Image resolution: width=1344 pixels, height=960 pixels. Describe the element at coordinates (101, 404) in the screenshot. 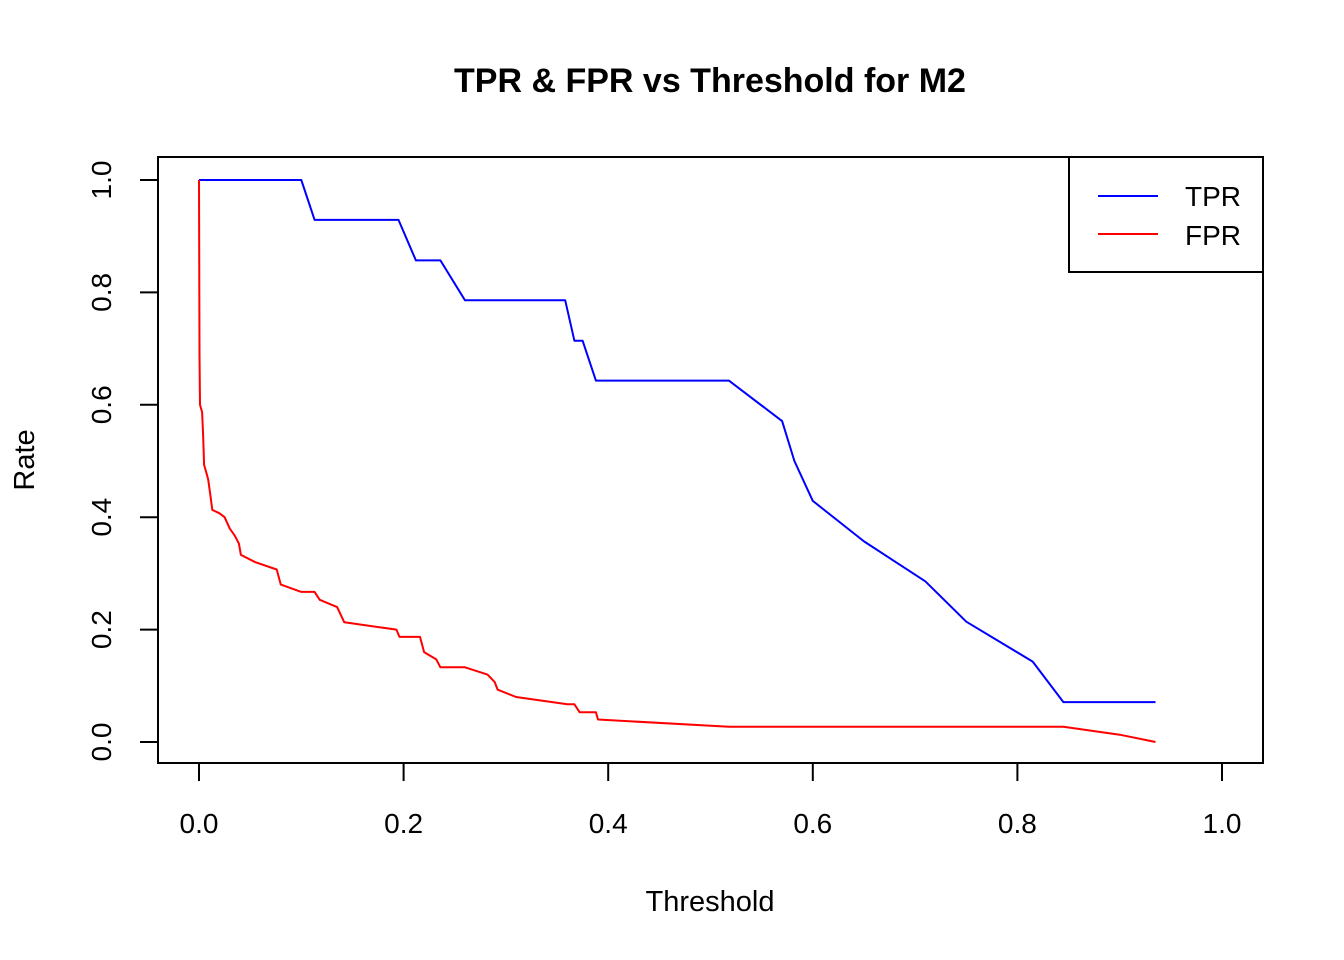

I see `y-tick-label: 0.6` at that location.